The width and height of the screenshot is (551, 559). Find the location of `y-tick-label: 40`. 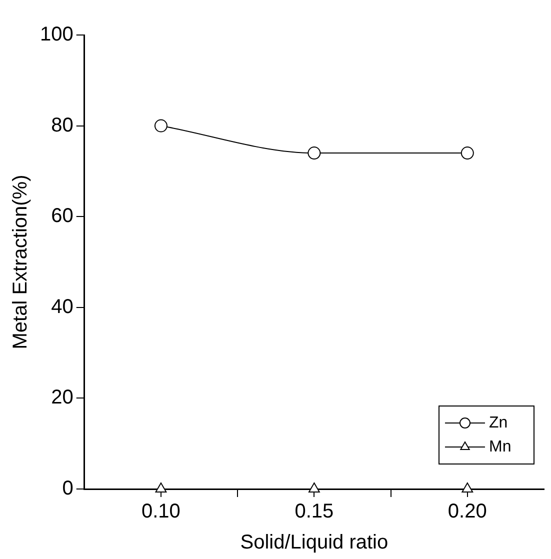

y-tick-label: 40 is located at coordinates (62, 307).